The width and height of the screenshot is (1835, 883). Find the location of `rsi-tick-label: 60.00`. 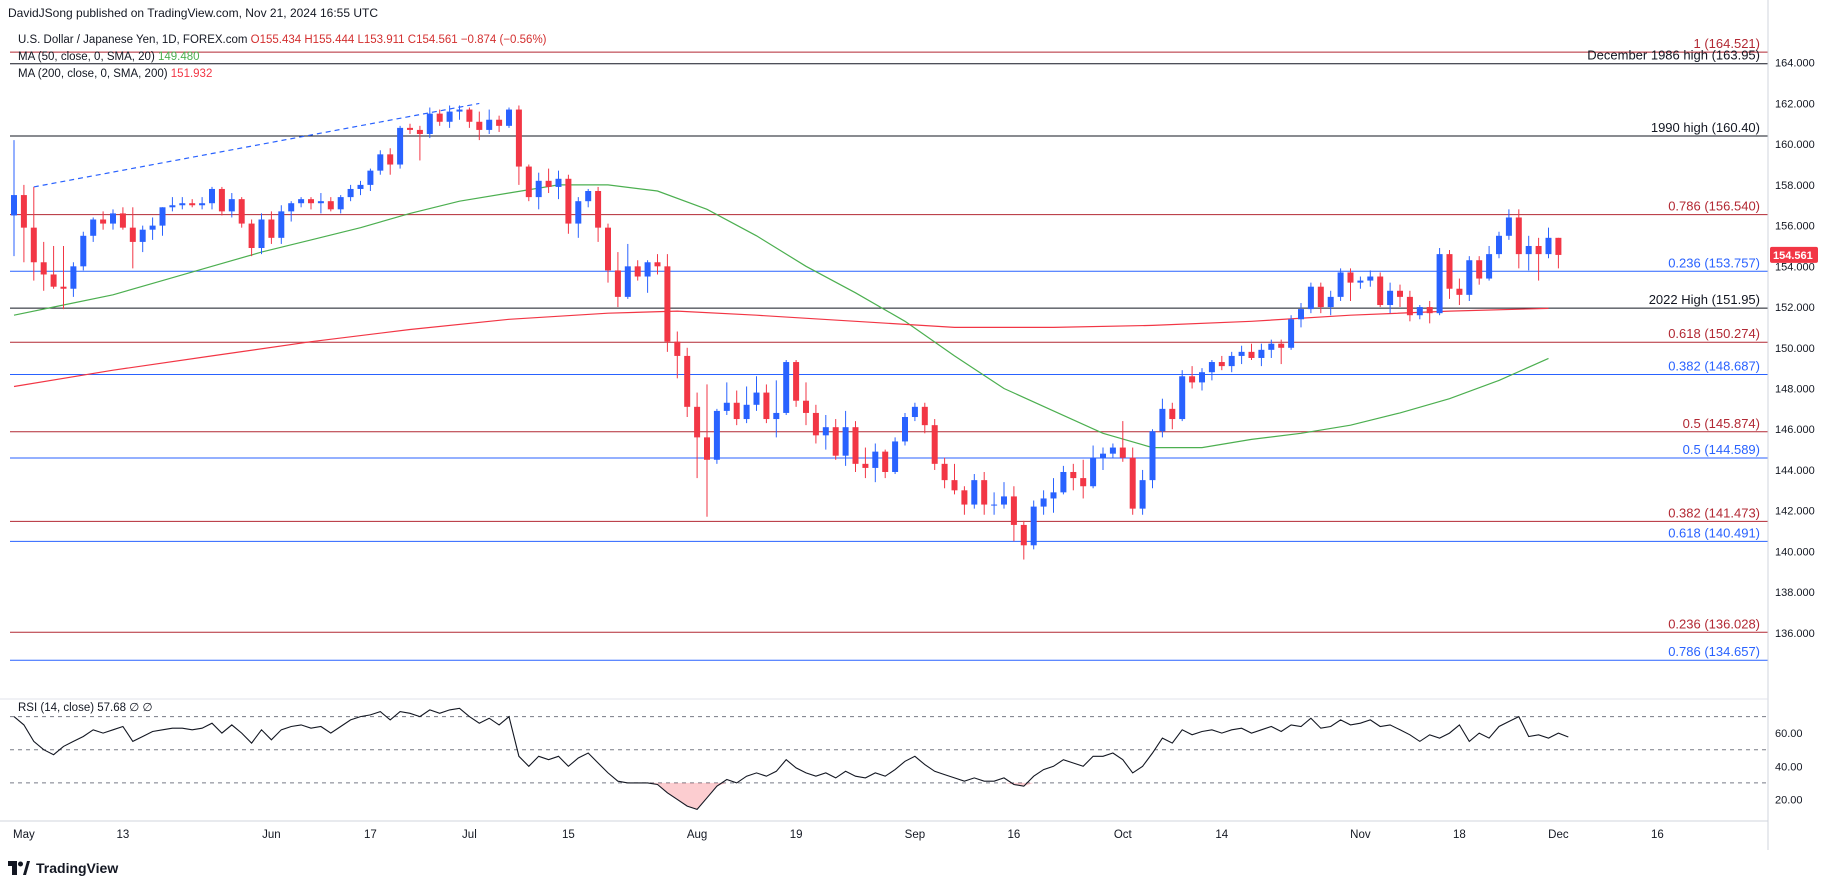

rsi-tick-label: 60.00 is located at coordinates (1789, 734).